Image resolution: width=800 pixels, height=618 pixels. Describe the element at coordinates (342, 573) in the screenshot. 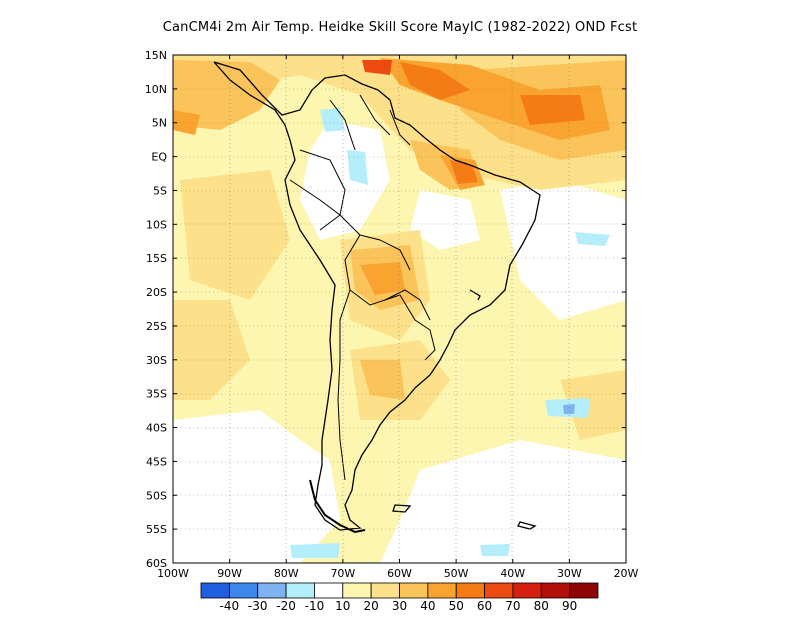

I see `lon-tick-label: 70W` at that location.